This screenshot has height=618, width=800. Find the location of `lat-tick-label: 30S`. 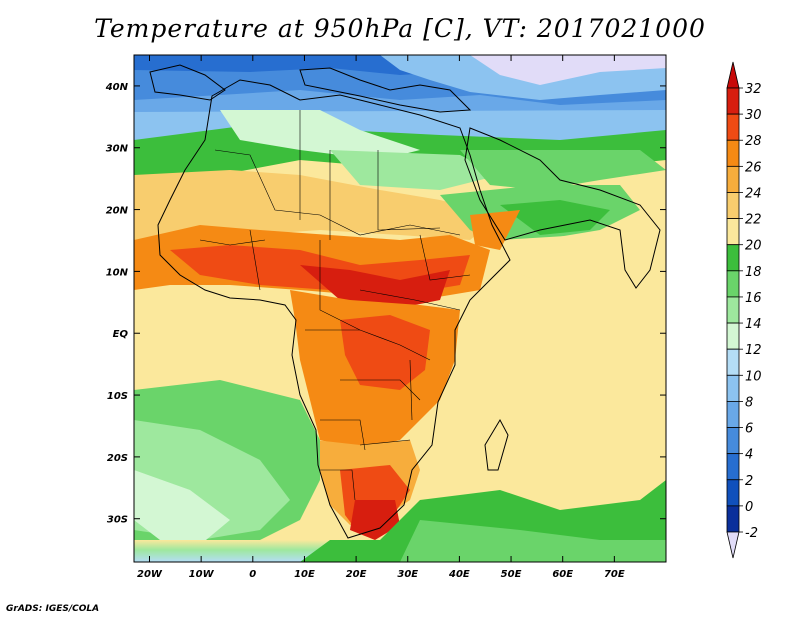

lat-tick-label: 30S is located at coordinates (117, 520).